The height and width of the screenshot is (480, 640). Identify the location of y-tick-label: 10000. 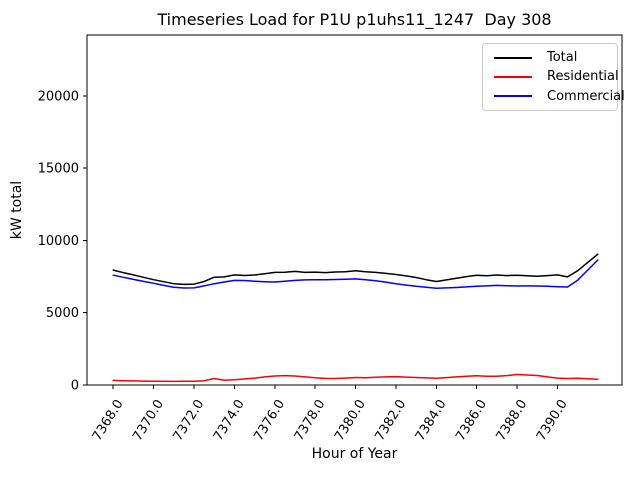
(58, 241).